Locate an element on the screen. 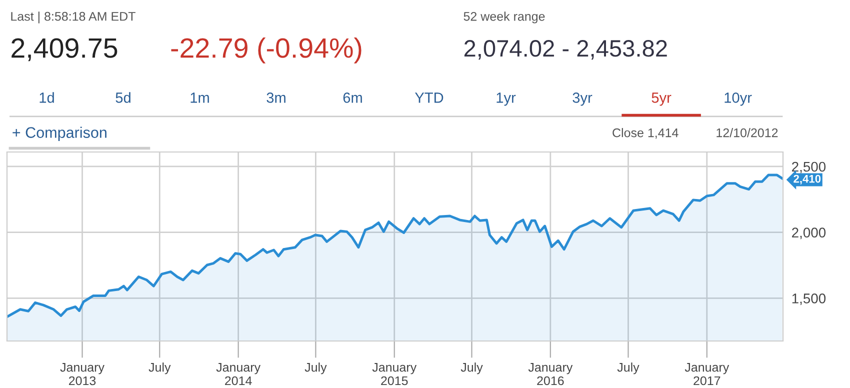  annotation: 2,410 is located at coordinates (807, 179).